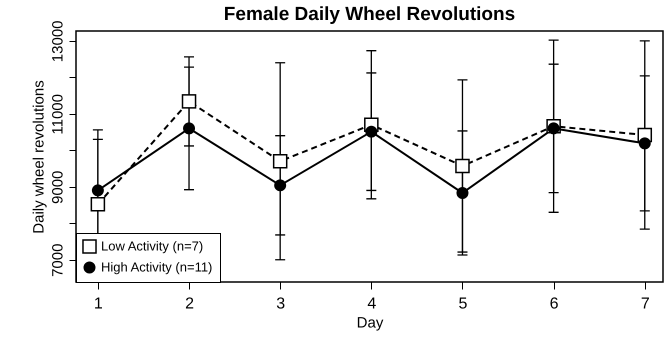 The image size is (672, 351). I want to click on x-axis-title: Day, so click(370, 323).